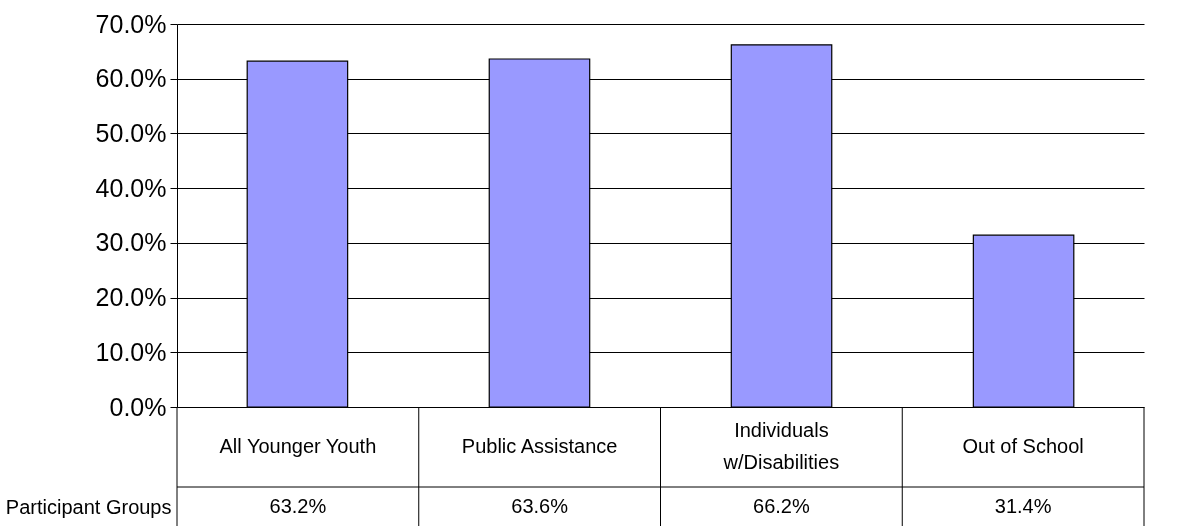  Describe the element at coordinates (131, 297) in the screenshot. I see `y-tick-label: 20.0%` at that location.